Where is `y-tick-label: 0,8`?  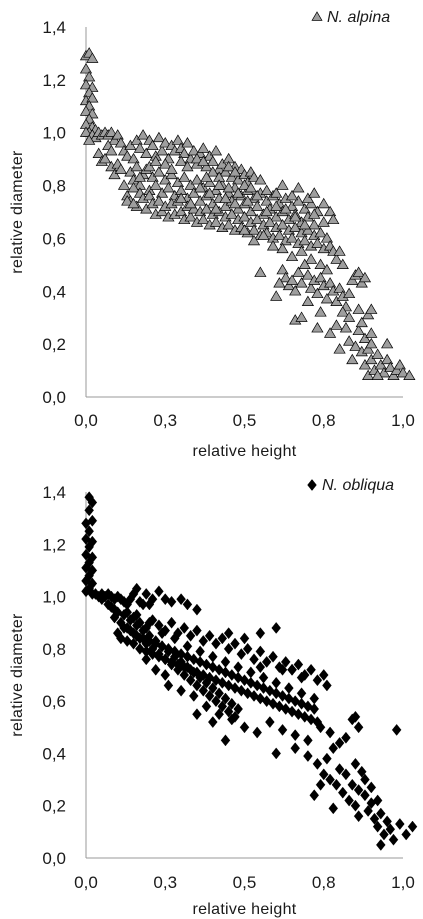 y-tick-label: 0,8 is located at coordinates (54, 649).